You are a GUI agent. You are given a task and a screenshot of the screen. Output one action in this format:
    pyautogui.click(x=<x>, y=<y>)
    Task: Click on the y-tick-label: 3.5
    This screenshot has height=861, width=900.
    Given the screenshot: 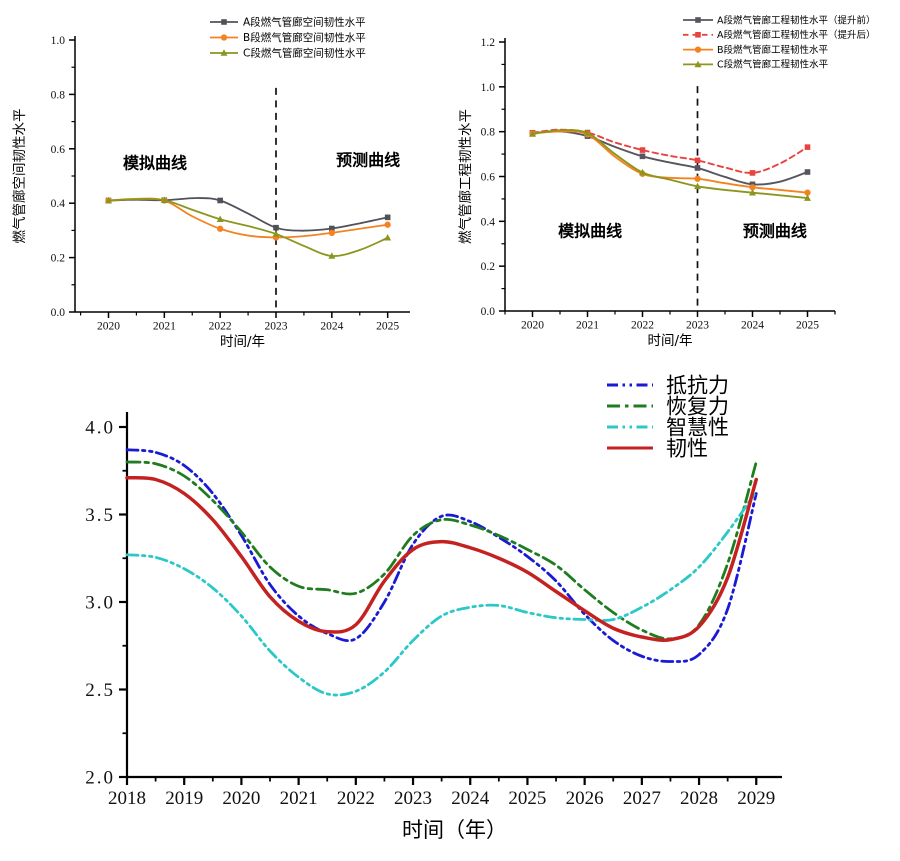 What is the action you would take?
    pyautogui.click(x=100, y=515)
    